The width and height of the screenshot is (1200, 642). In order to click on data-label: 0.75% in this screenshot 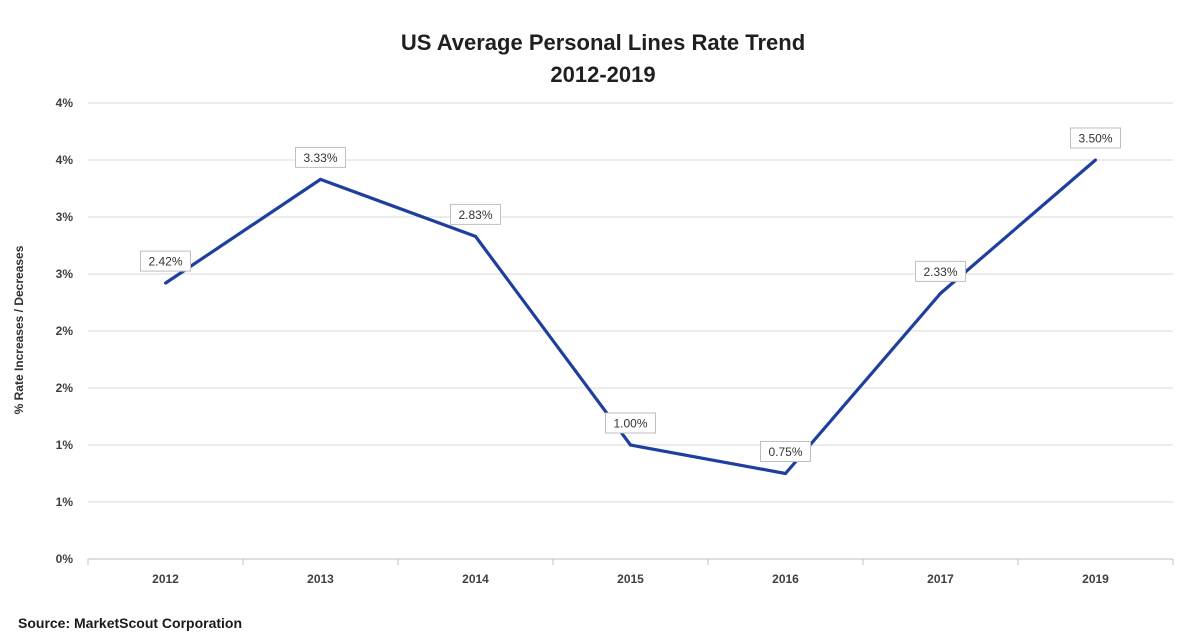, I will do `click(785, 451)`.